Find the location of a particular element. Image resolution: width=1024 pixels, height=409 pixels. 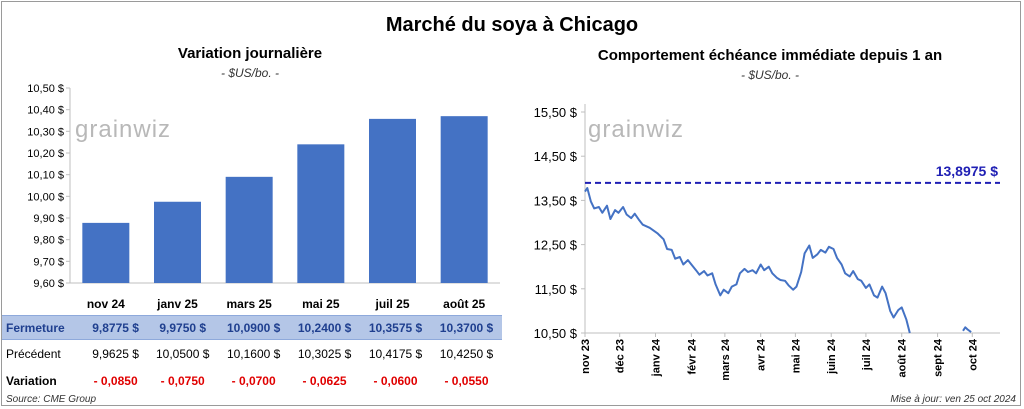

table-cell: - 0,0750 is located at coordinates (182, 380).